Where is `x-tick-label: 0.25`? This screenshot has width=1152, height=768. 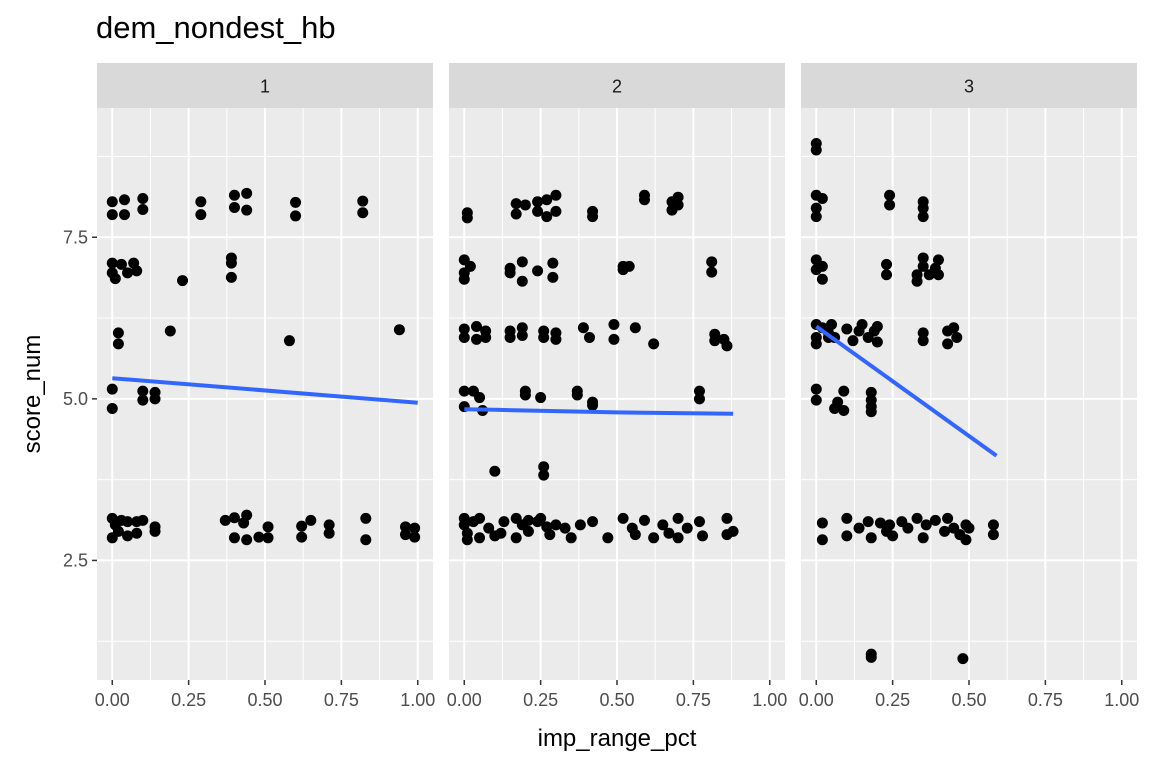 x-tick-label: 0.25 is located at coordinates (188, 700).